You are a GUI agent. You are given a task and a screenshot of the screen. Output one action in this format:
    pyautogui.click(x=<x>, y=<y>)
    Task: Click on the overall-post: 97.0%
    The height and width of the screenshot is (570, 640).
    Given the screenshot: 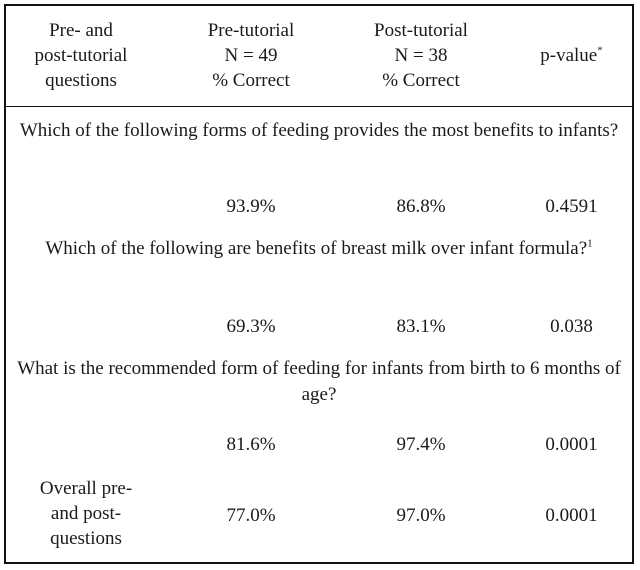 What is the action you would take?
    pyautogui.click(x=421, y=515)
    